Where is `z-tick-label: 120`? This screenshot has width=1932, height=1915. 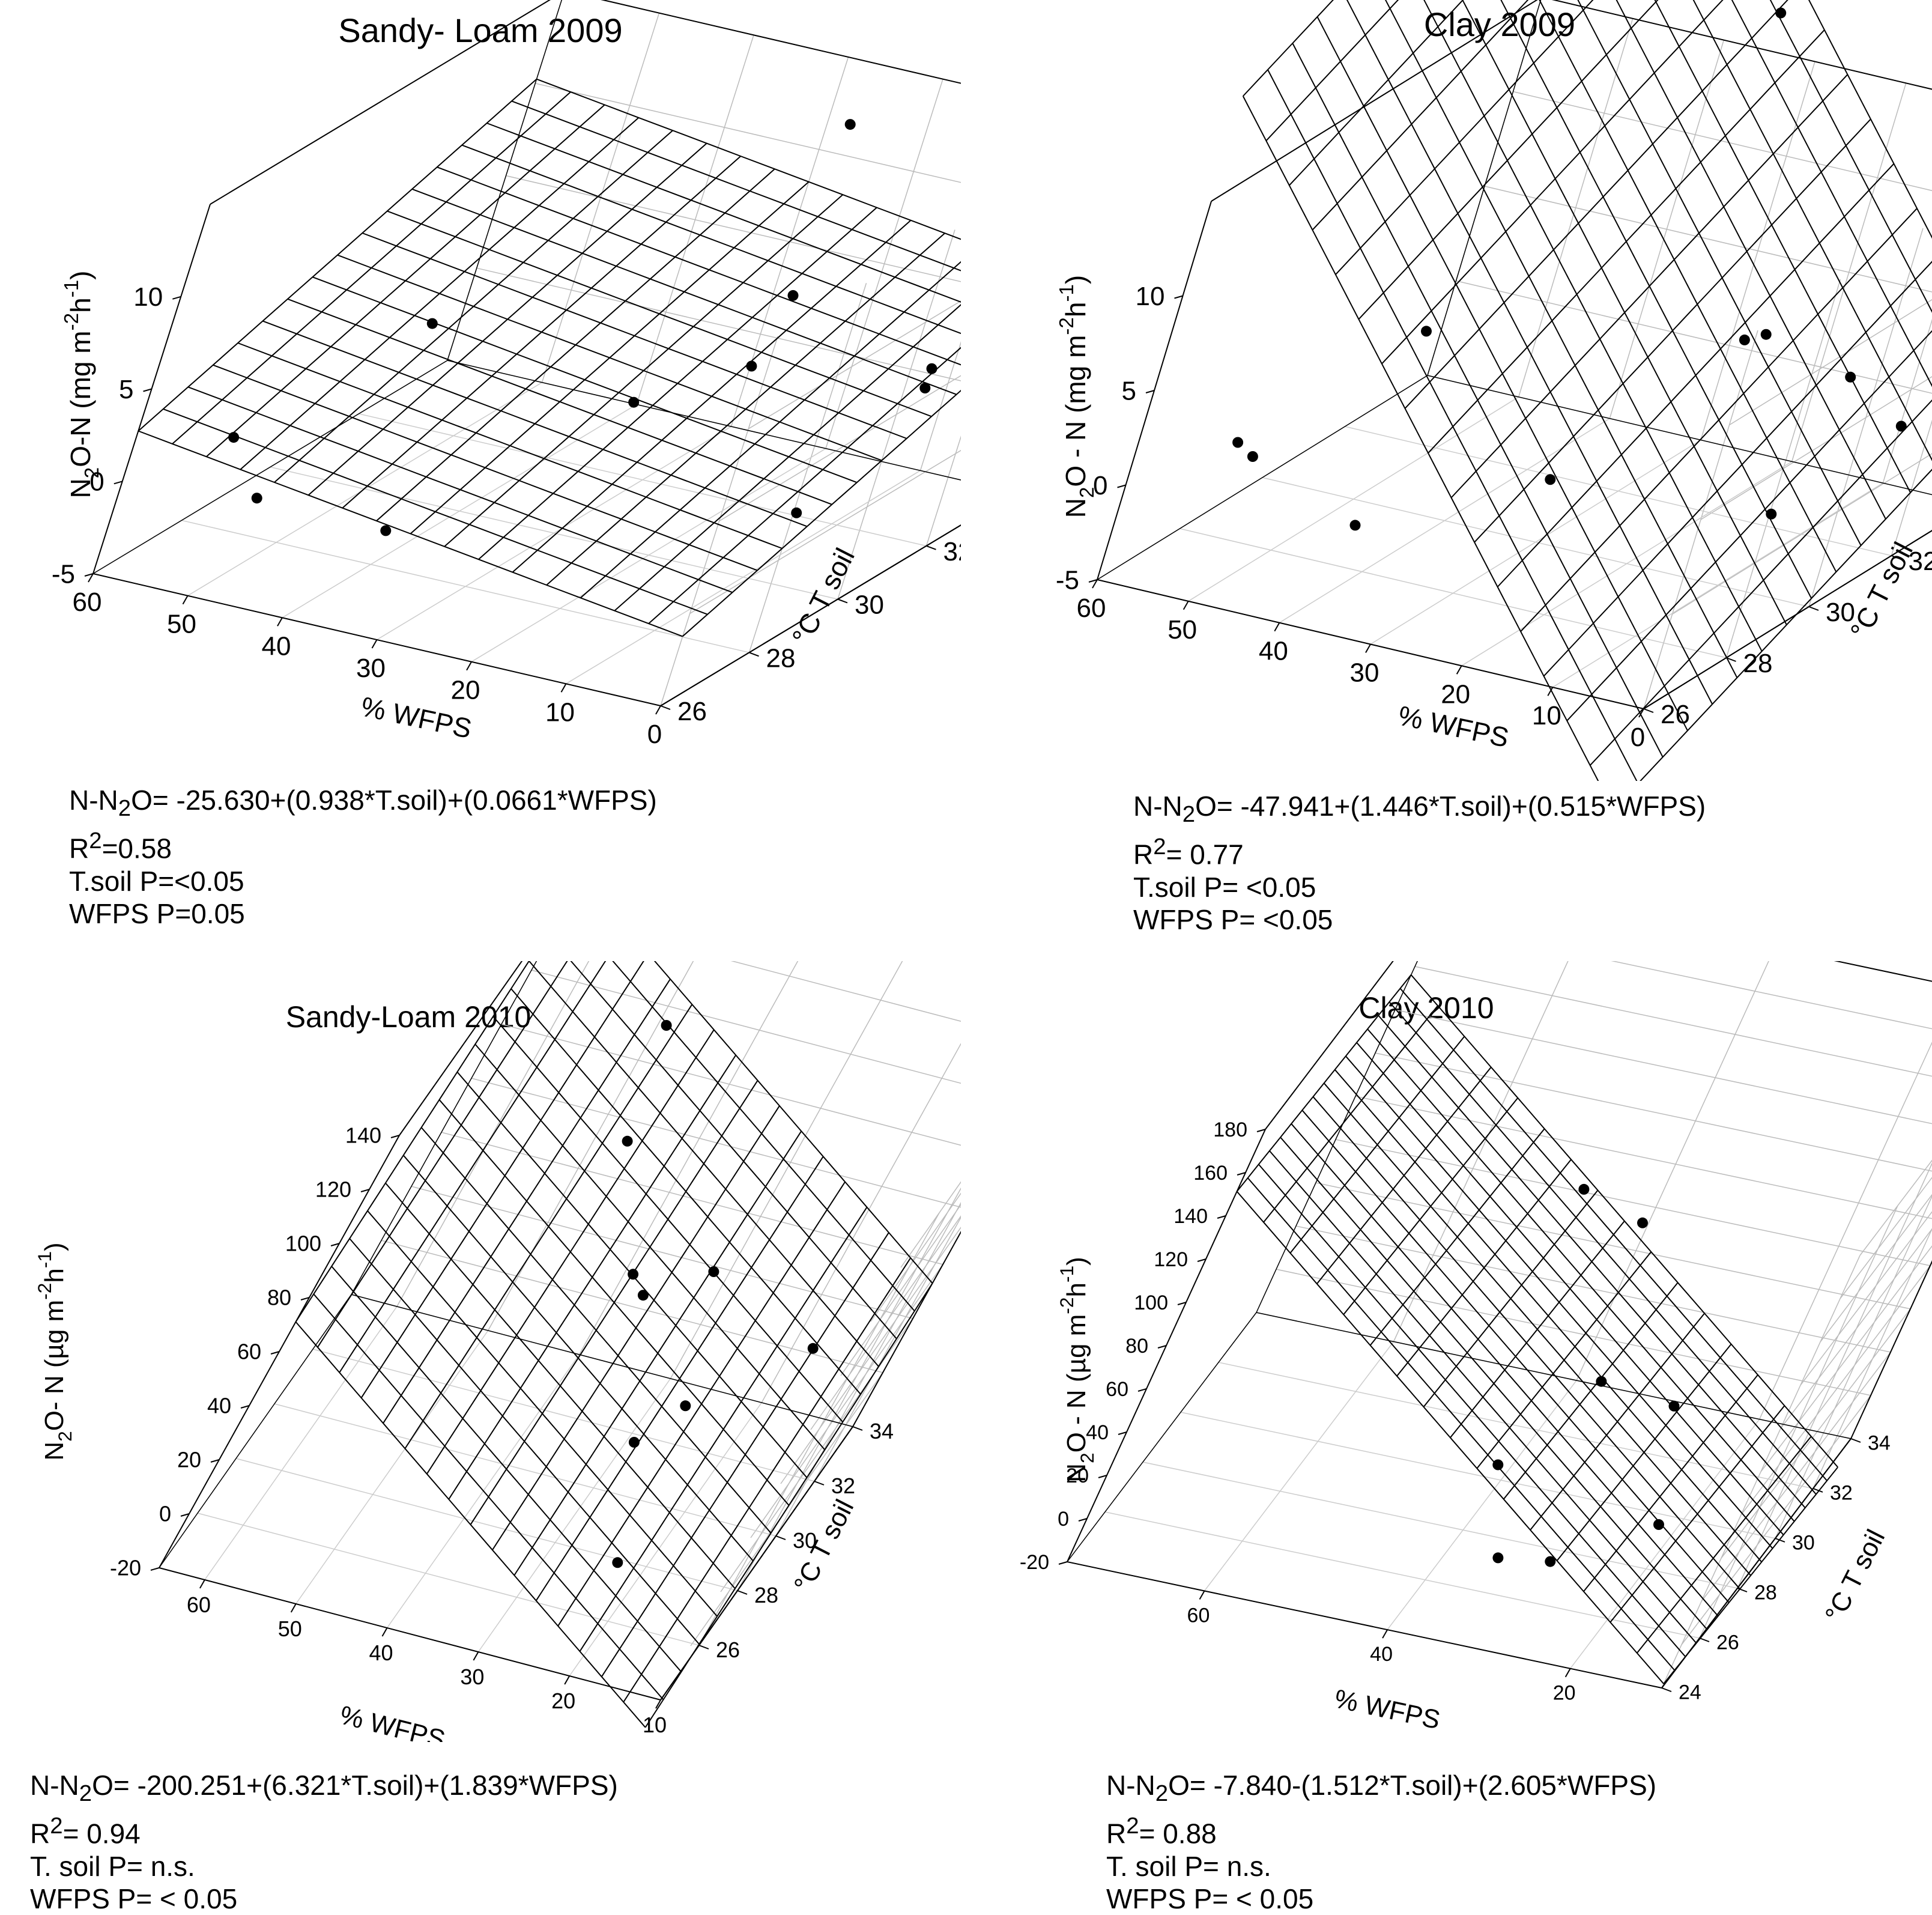 z-tick-label: 120 is located at coordinates (333, 1189).